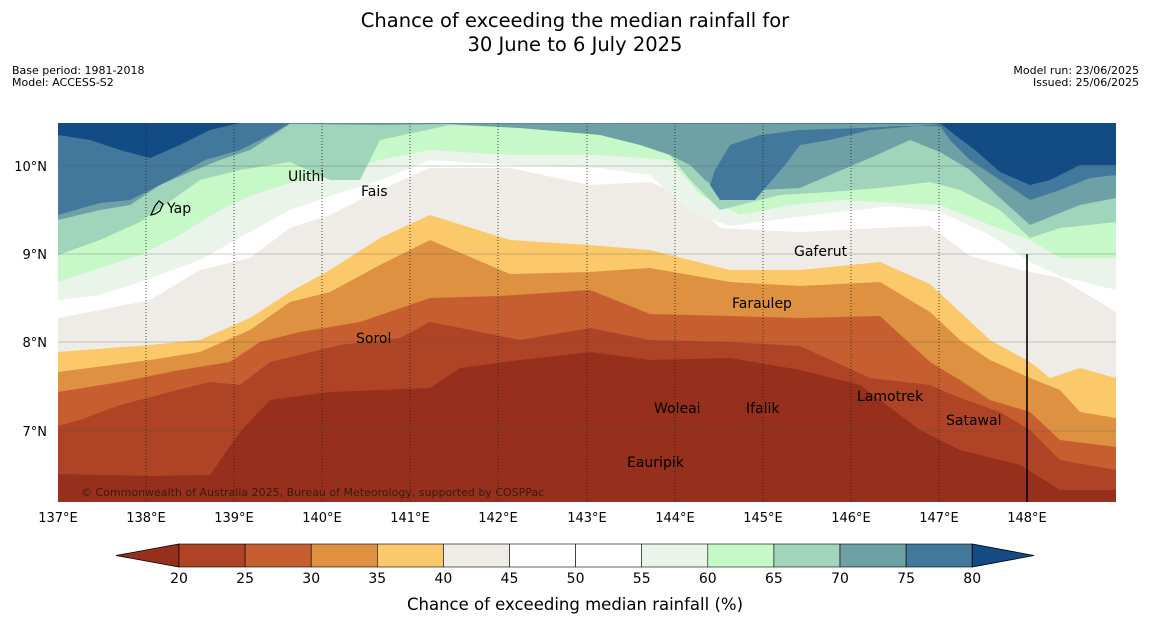 This screenshot has width=1150, height=644. Describe the element at coordinates (1076, 70) in the screenshot. I see `model-run: Model run: 23/06/2025` at that location.